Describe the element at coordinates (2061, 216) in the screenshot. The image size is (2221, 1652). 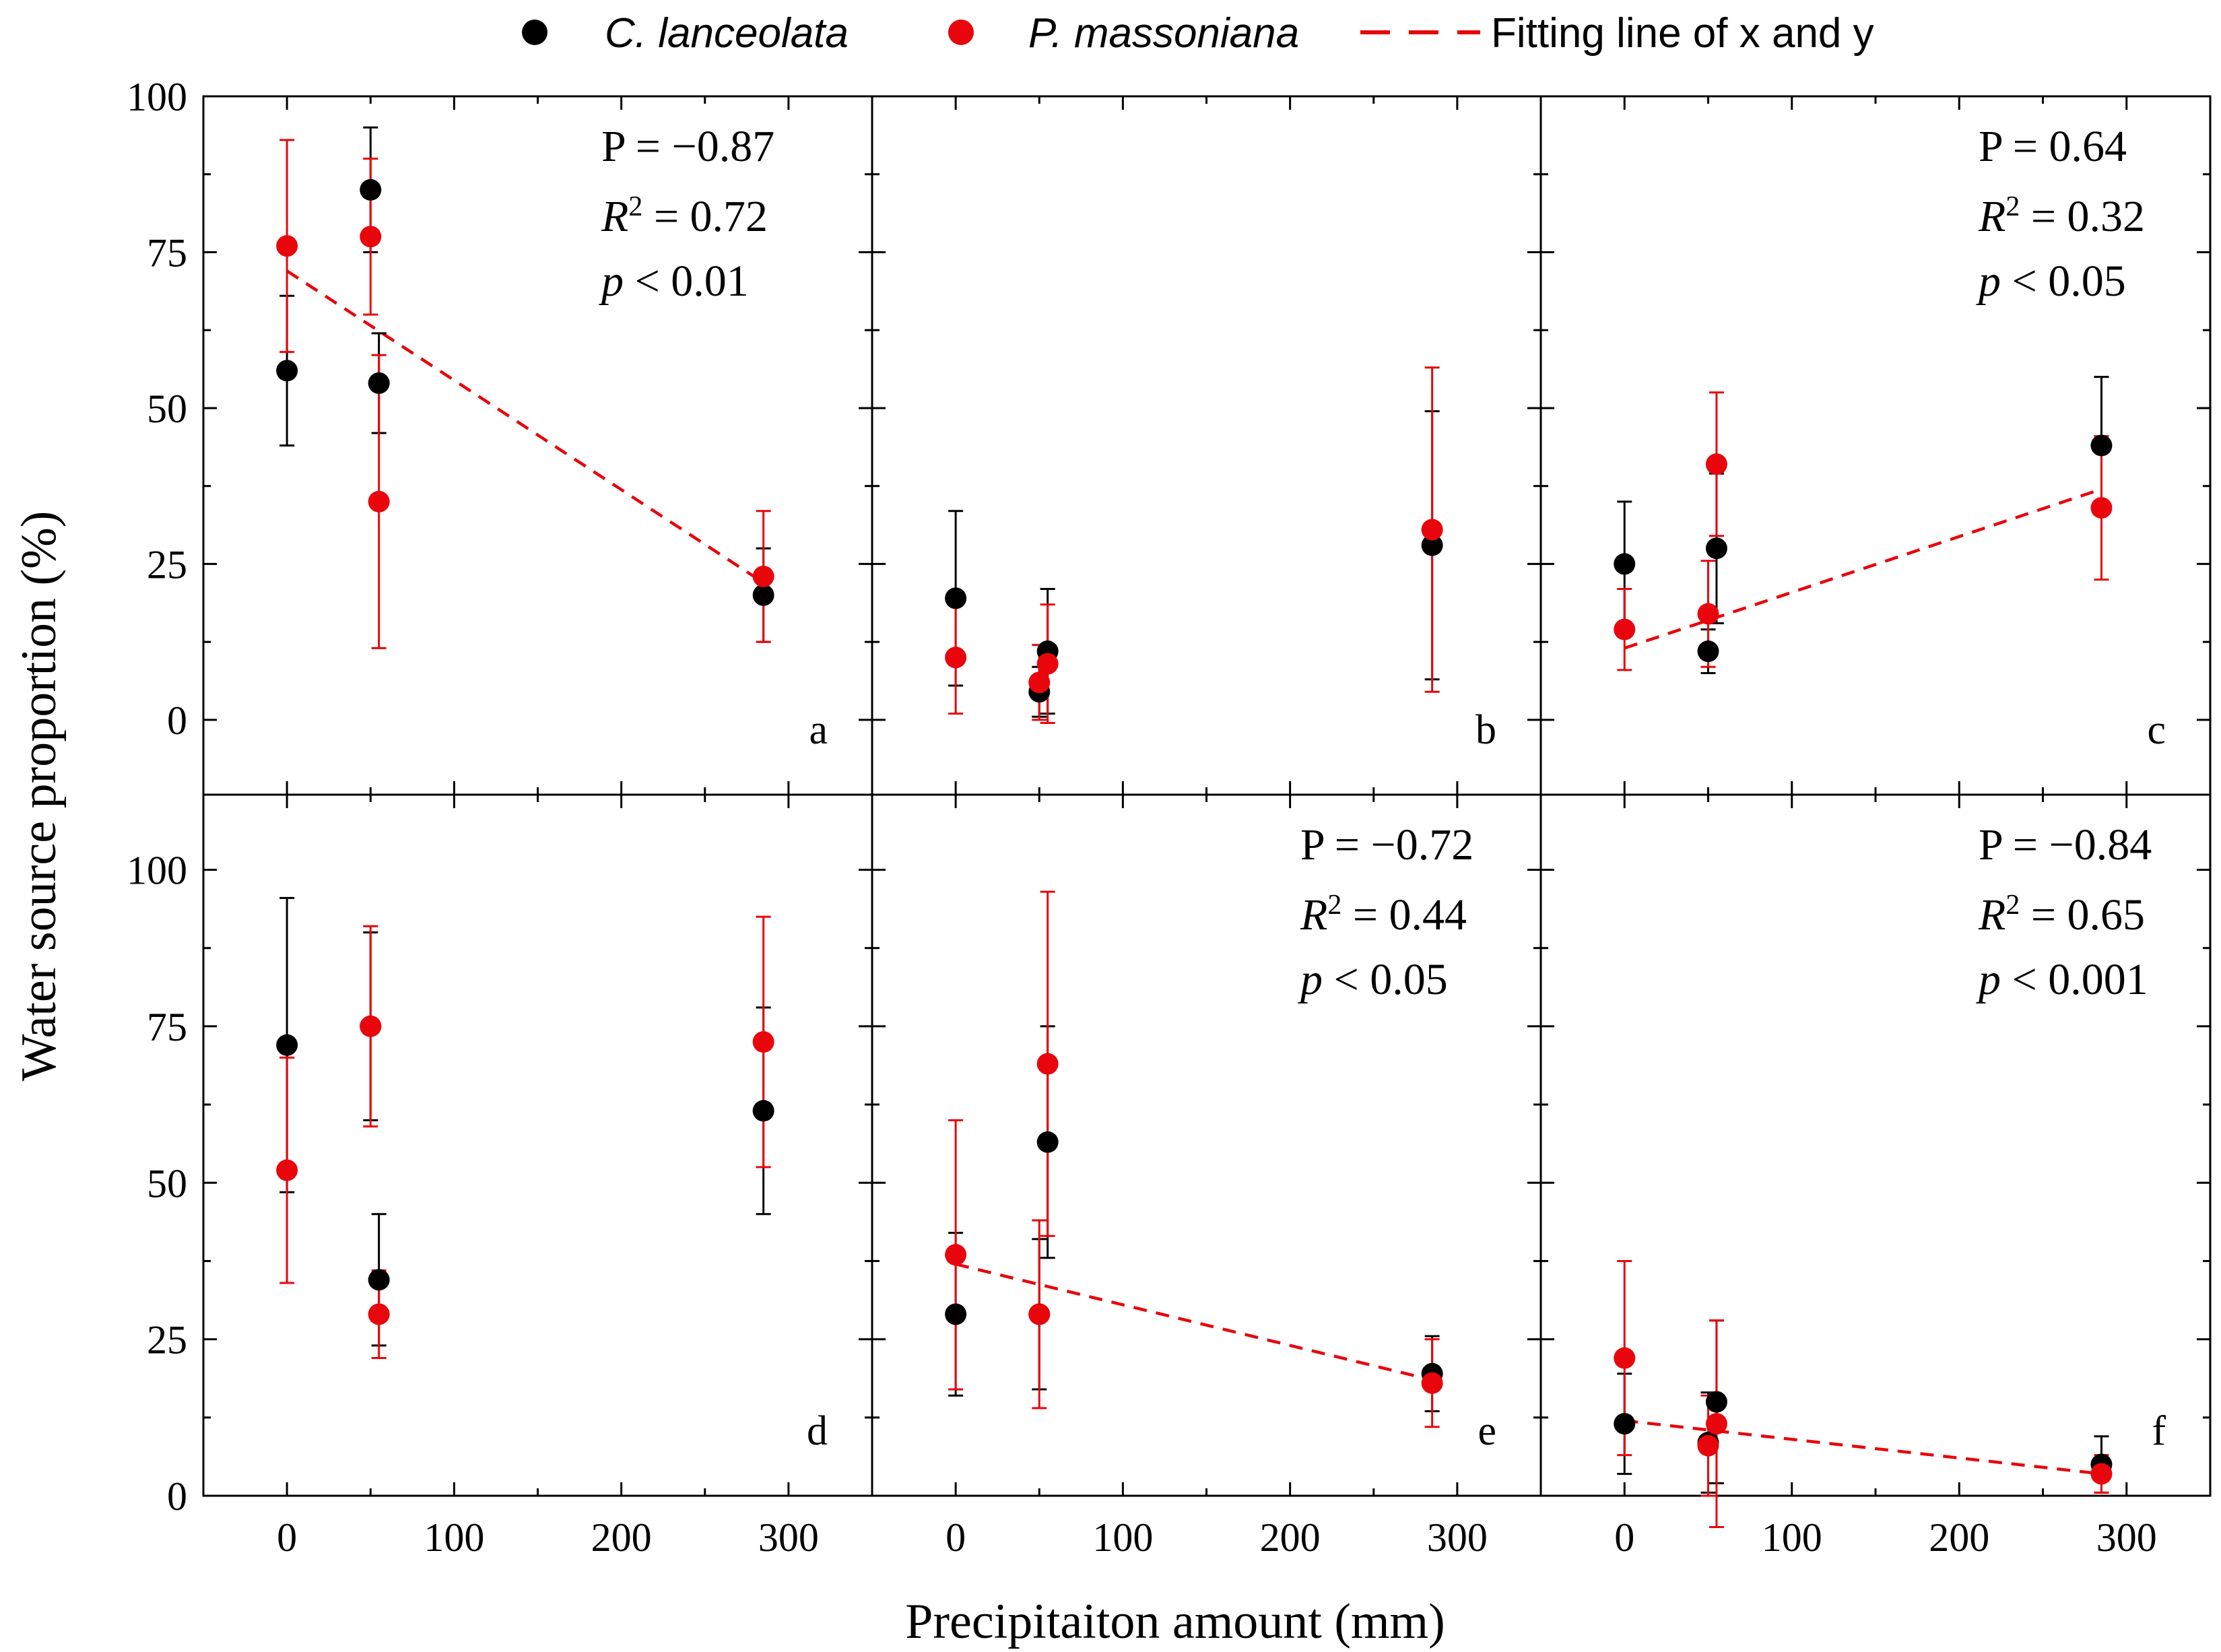
I see `stat-r-squared: R2 = 0.32` at that location.